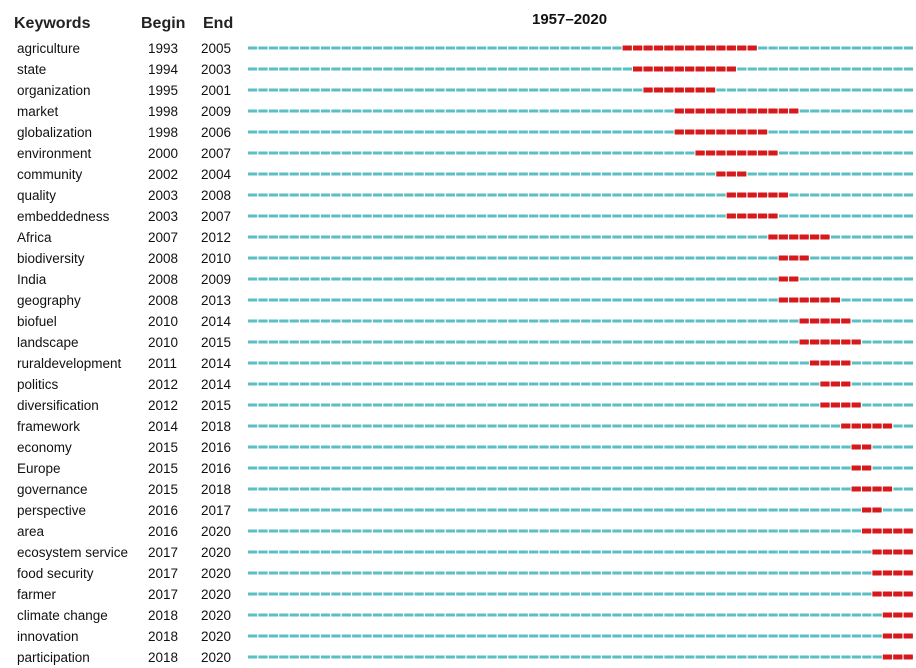  What do you see at coordinates (163, 195) in the screenshot?
I see `begin-year: 2003` at bounding box center [163, 195].